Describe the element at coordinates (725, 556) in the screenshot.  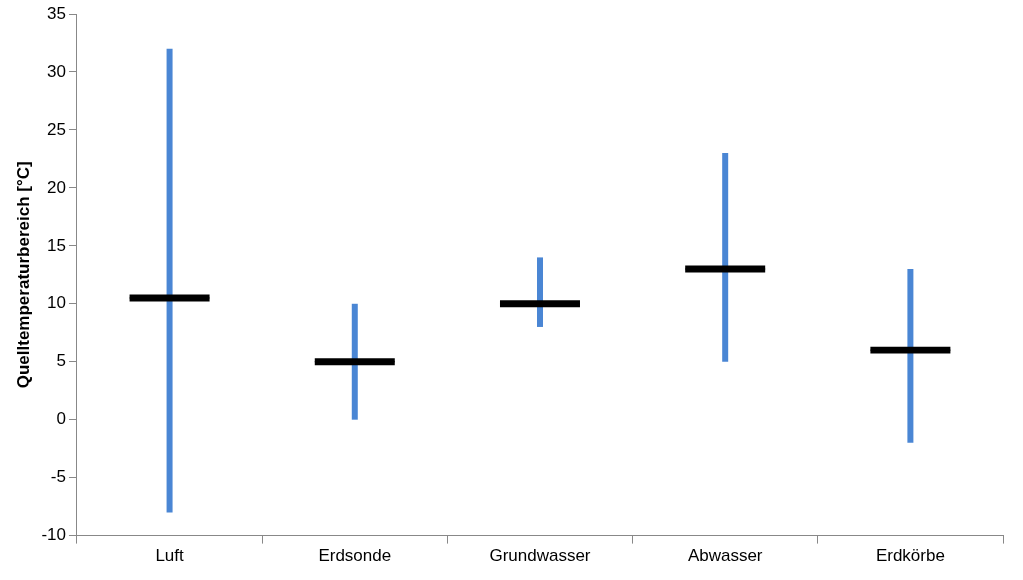
I see `x-tick-label: Abwasser` at that location.